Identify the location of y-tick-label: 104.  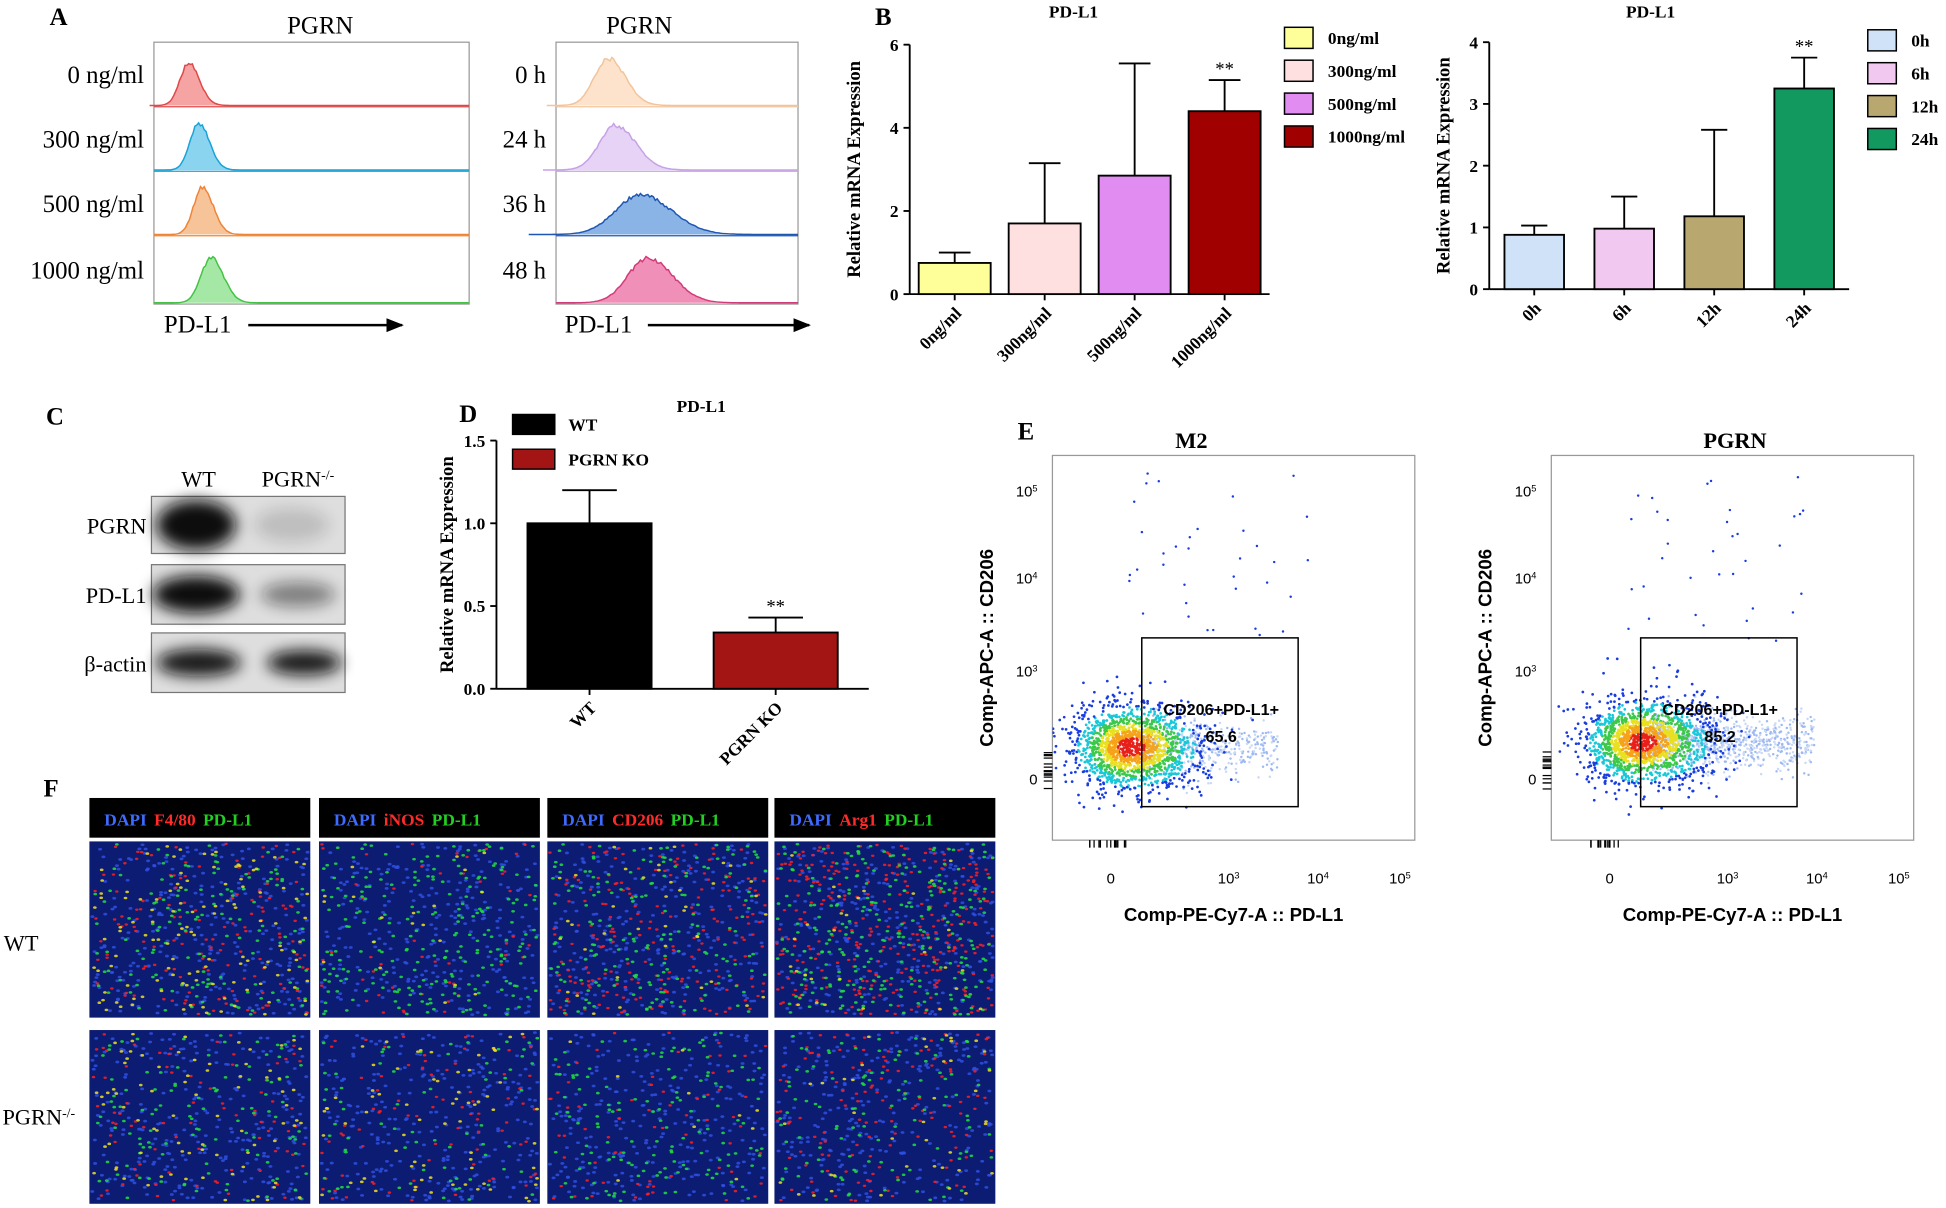
(1526, 578).